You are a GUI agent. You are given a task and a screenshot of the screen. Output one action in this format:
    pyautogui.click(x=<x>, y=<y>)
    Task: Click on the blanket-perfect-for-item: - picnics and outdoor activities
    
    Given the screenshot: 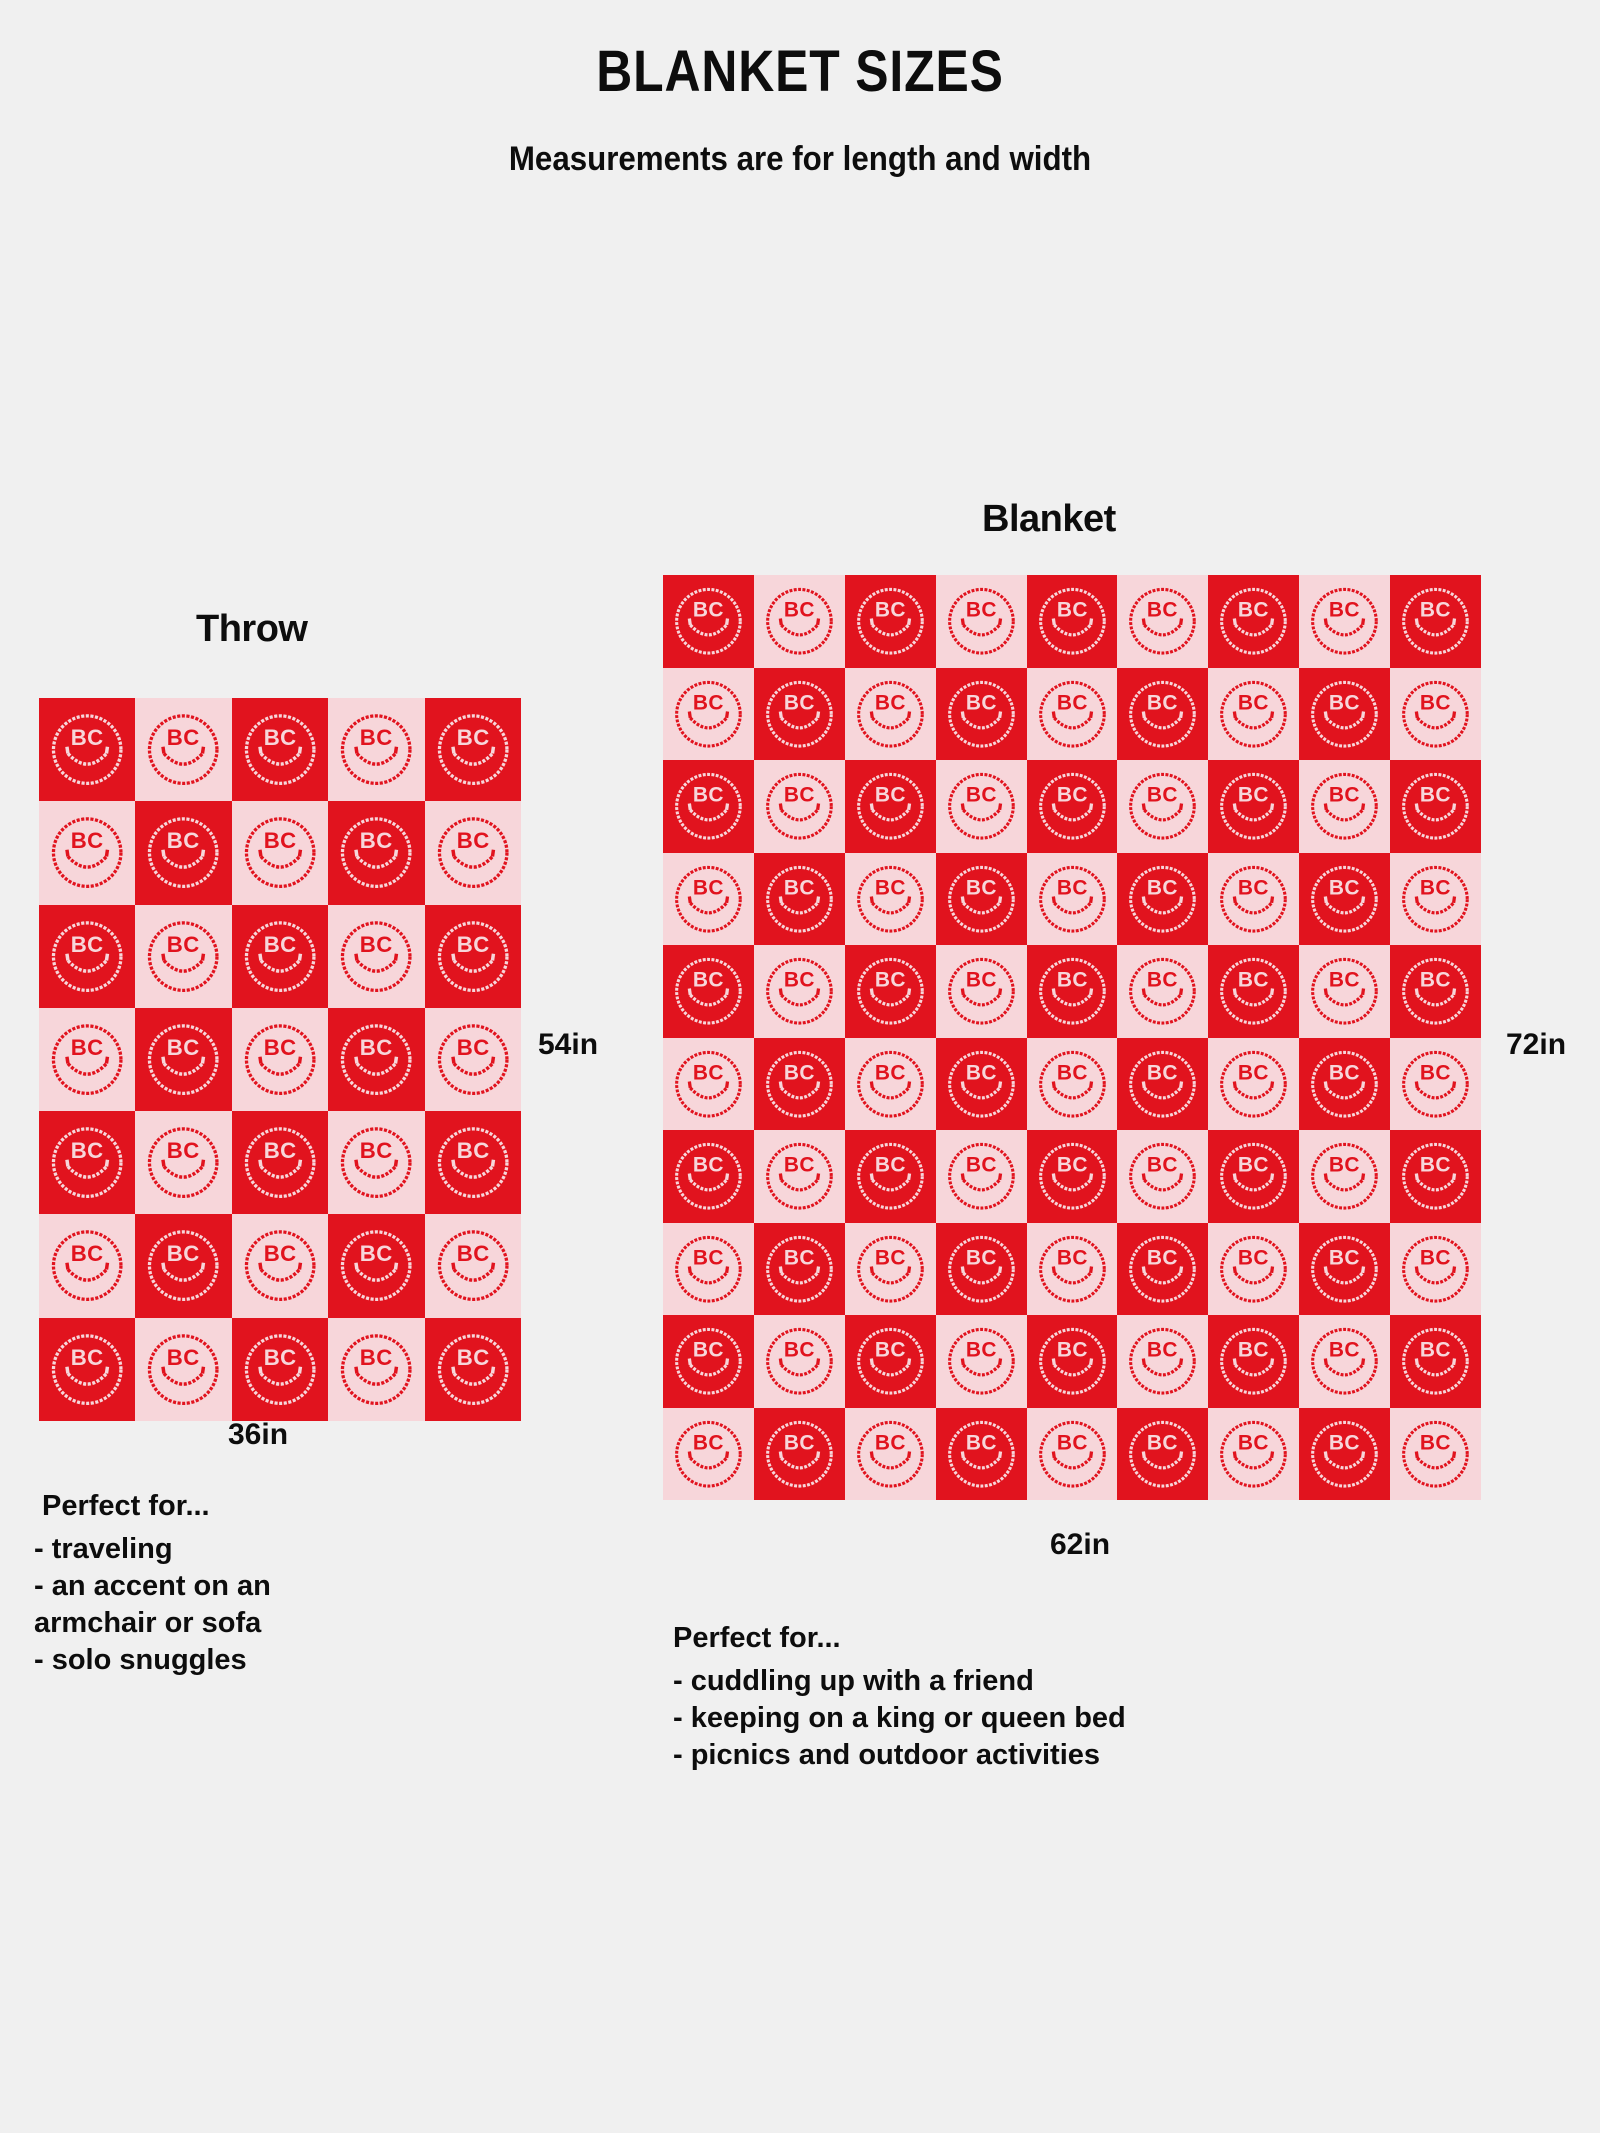 What is the action you would take?
    pyautogui.click(x=887, y=1755)
    